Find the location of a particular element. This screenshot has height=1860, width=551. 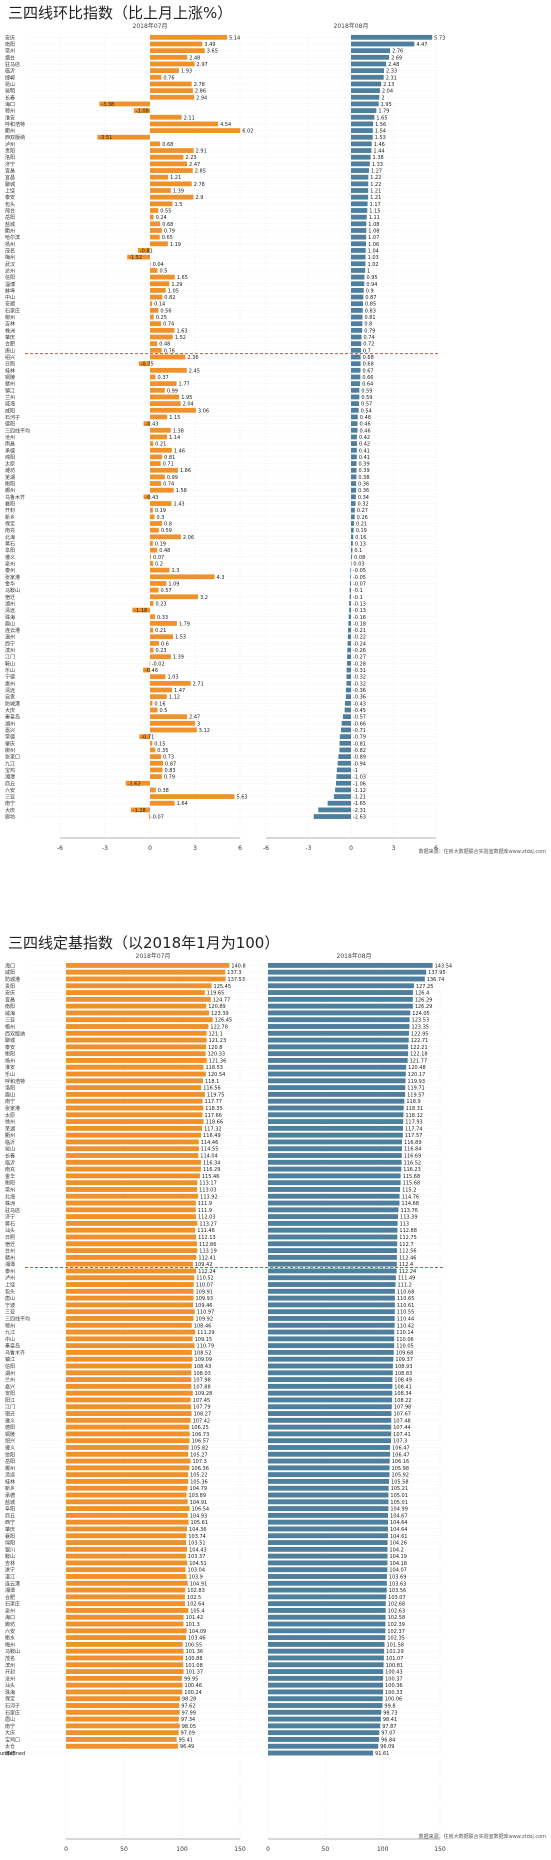

right-bar-value: 105.21 is located at coordinates (400, 1489).